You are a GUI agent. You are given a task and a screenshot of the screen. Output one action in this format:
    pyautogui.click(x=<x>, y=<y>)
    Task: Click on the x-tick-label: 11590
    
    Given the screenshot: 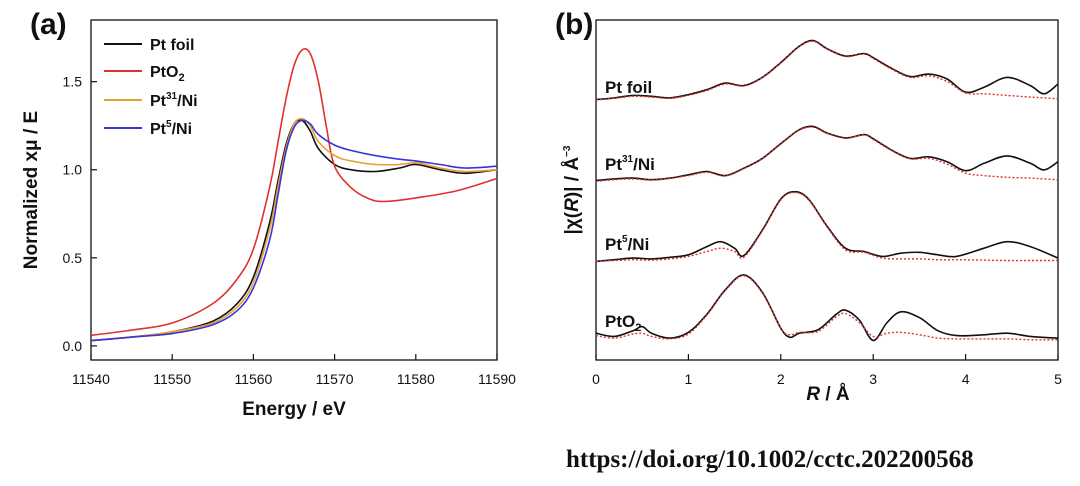 What is the action you would take?
    pyautogui.click(x=497, y=379)
    